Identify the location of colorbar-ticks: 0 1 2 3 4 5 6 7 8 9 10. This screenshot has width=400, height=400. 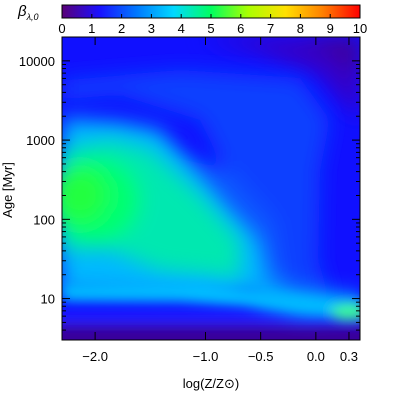
(212, 25).